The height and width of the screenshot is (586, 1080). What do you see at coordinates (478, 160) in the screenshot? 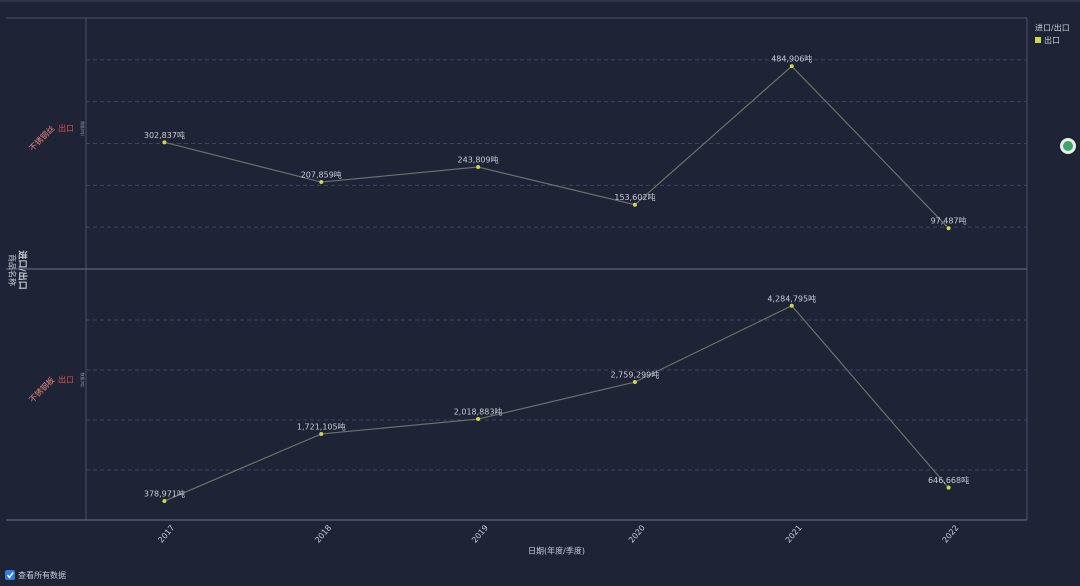
I see `value-label: 243,809吨` at bounding box center [478, 160].